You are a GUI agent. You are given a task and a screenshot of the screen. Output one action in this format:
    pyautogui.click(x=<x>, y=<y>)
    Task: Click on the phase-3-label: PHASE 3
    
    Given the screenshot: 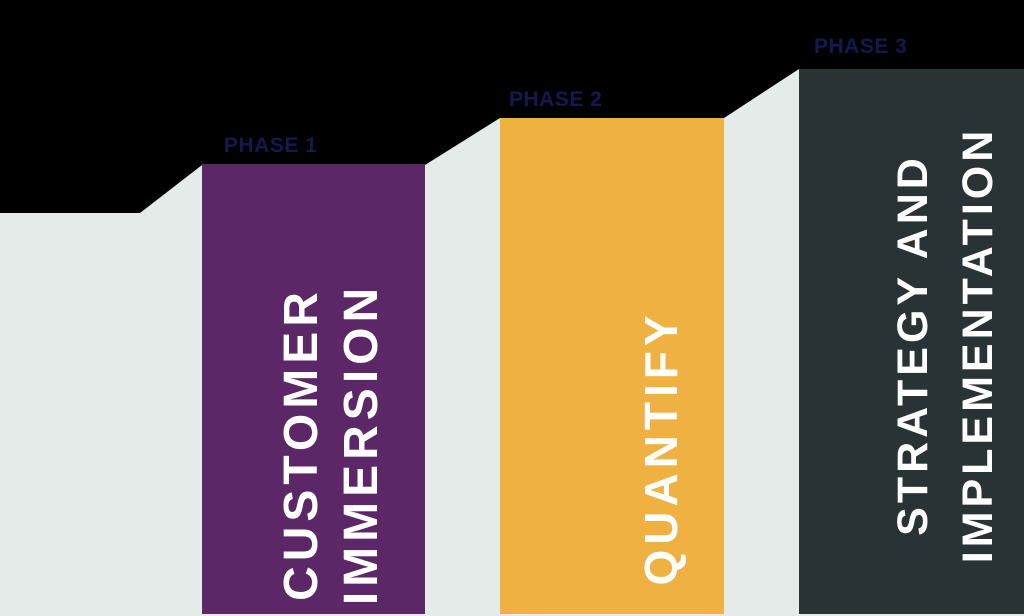 What is the action you would take?
    pyautogui.click(x=861, y=46)
    